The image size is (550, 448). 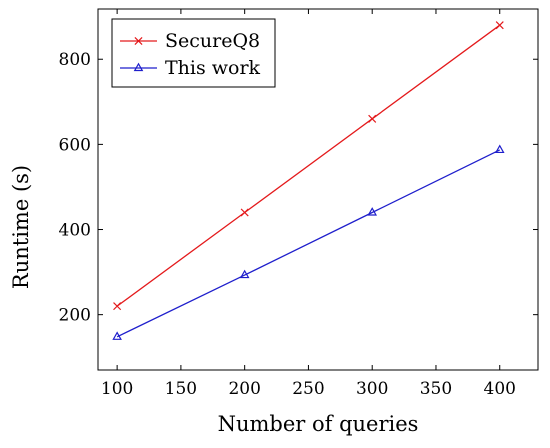 I want to click on x-tick-label: 100, so click(x=117, y=389).